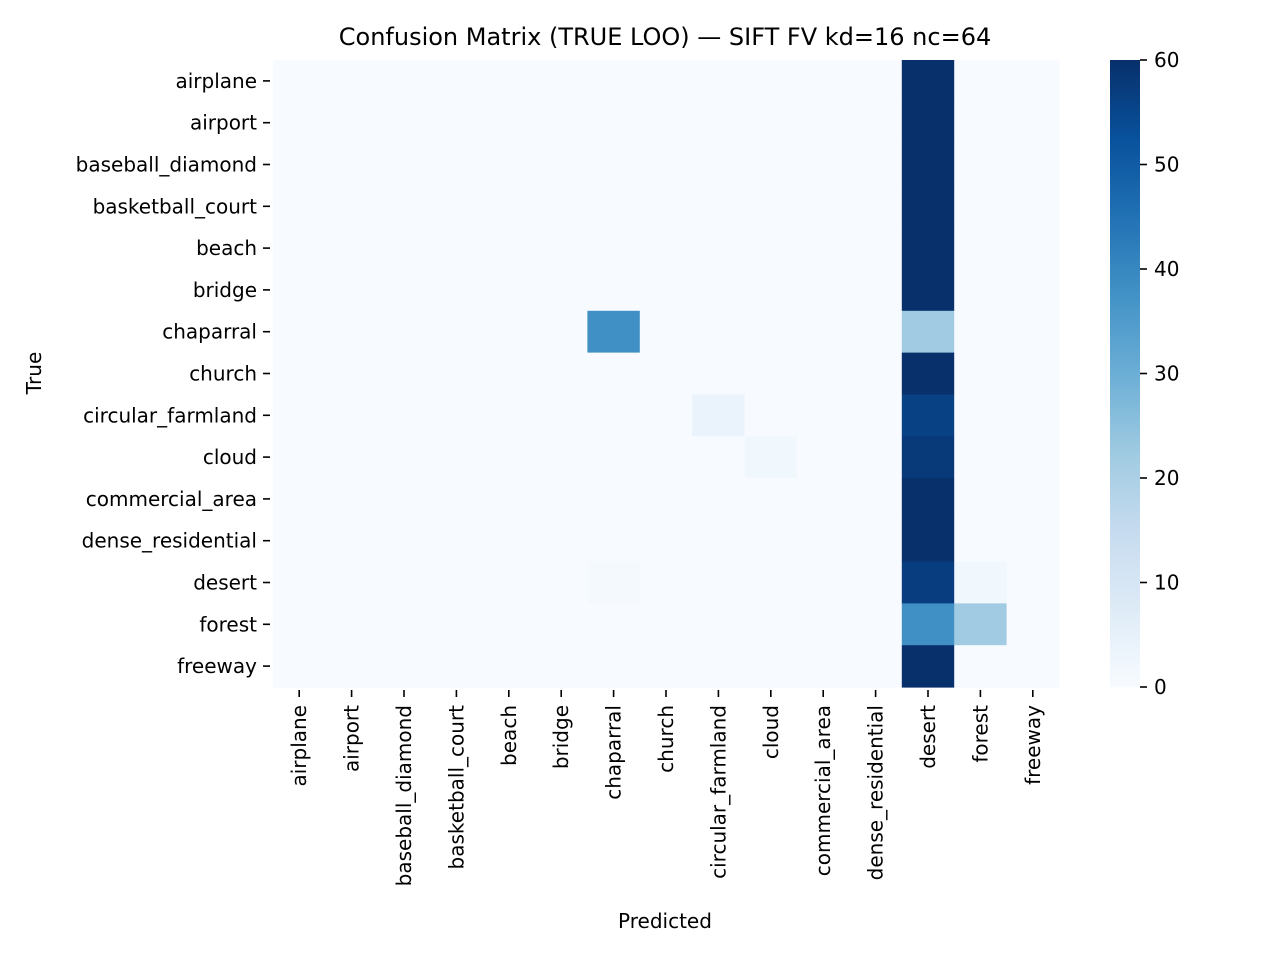 The image size is (1280, 960). I want to click on colorbar, so click(1125, 373).